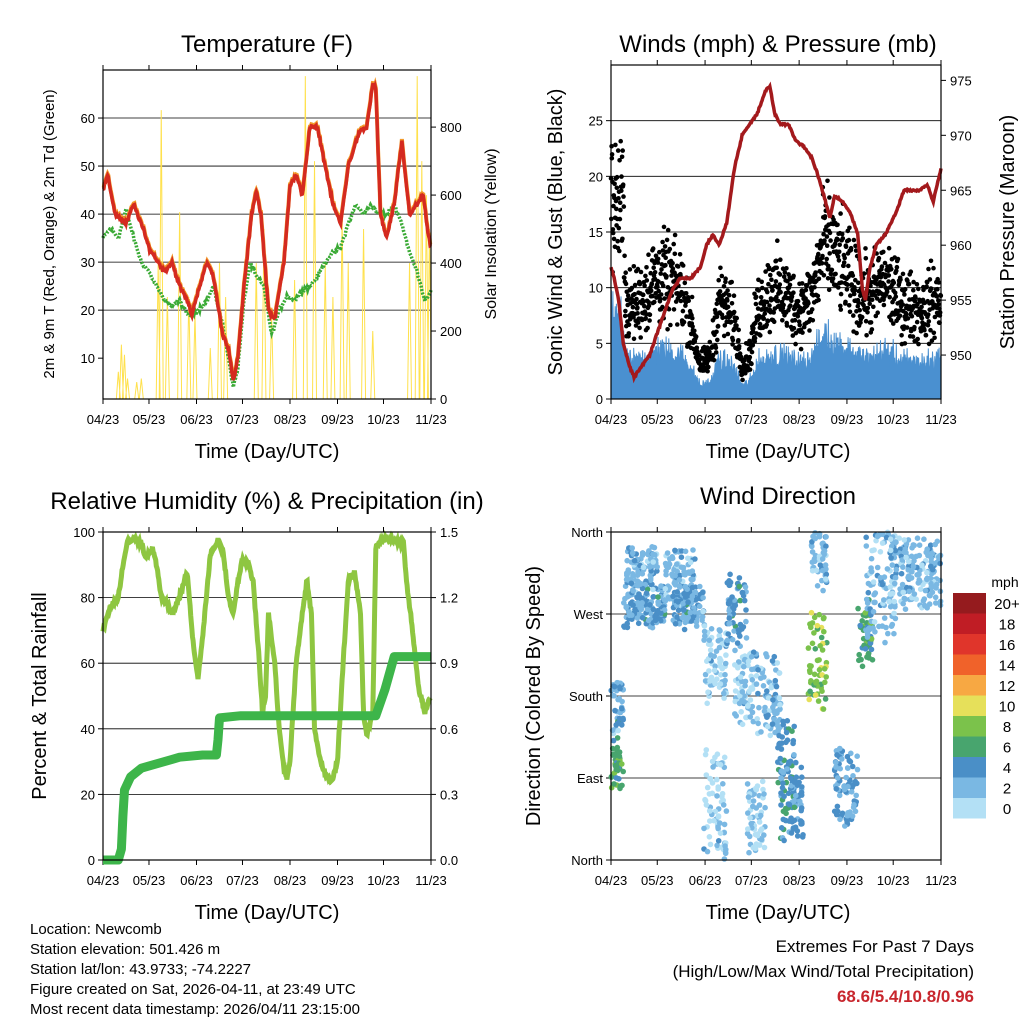  What do you see at coordinates (290, 880) in the screenshot?
I see `x-tick-label: 08/23` at bounding box center [290, 880].